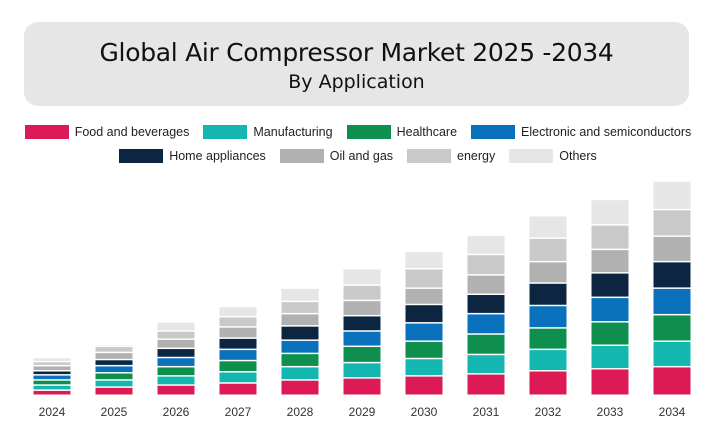 The width and height of the screenshot is (716, 438). What do you see at coordinates (114, 349) in the screenshot?
I see `bar-segment-2025-energy` at bounding box center [114, 349].